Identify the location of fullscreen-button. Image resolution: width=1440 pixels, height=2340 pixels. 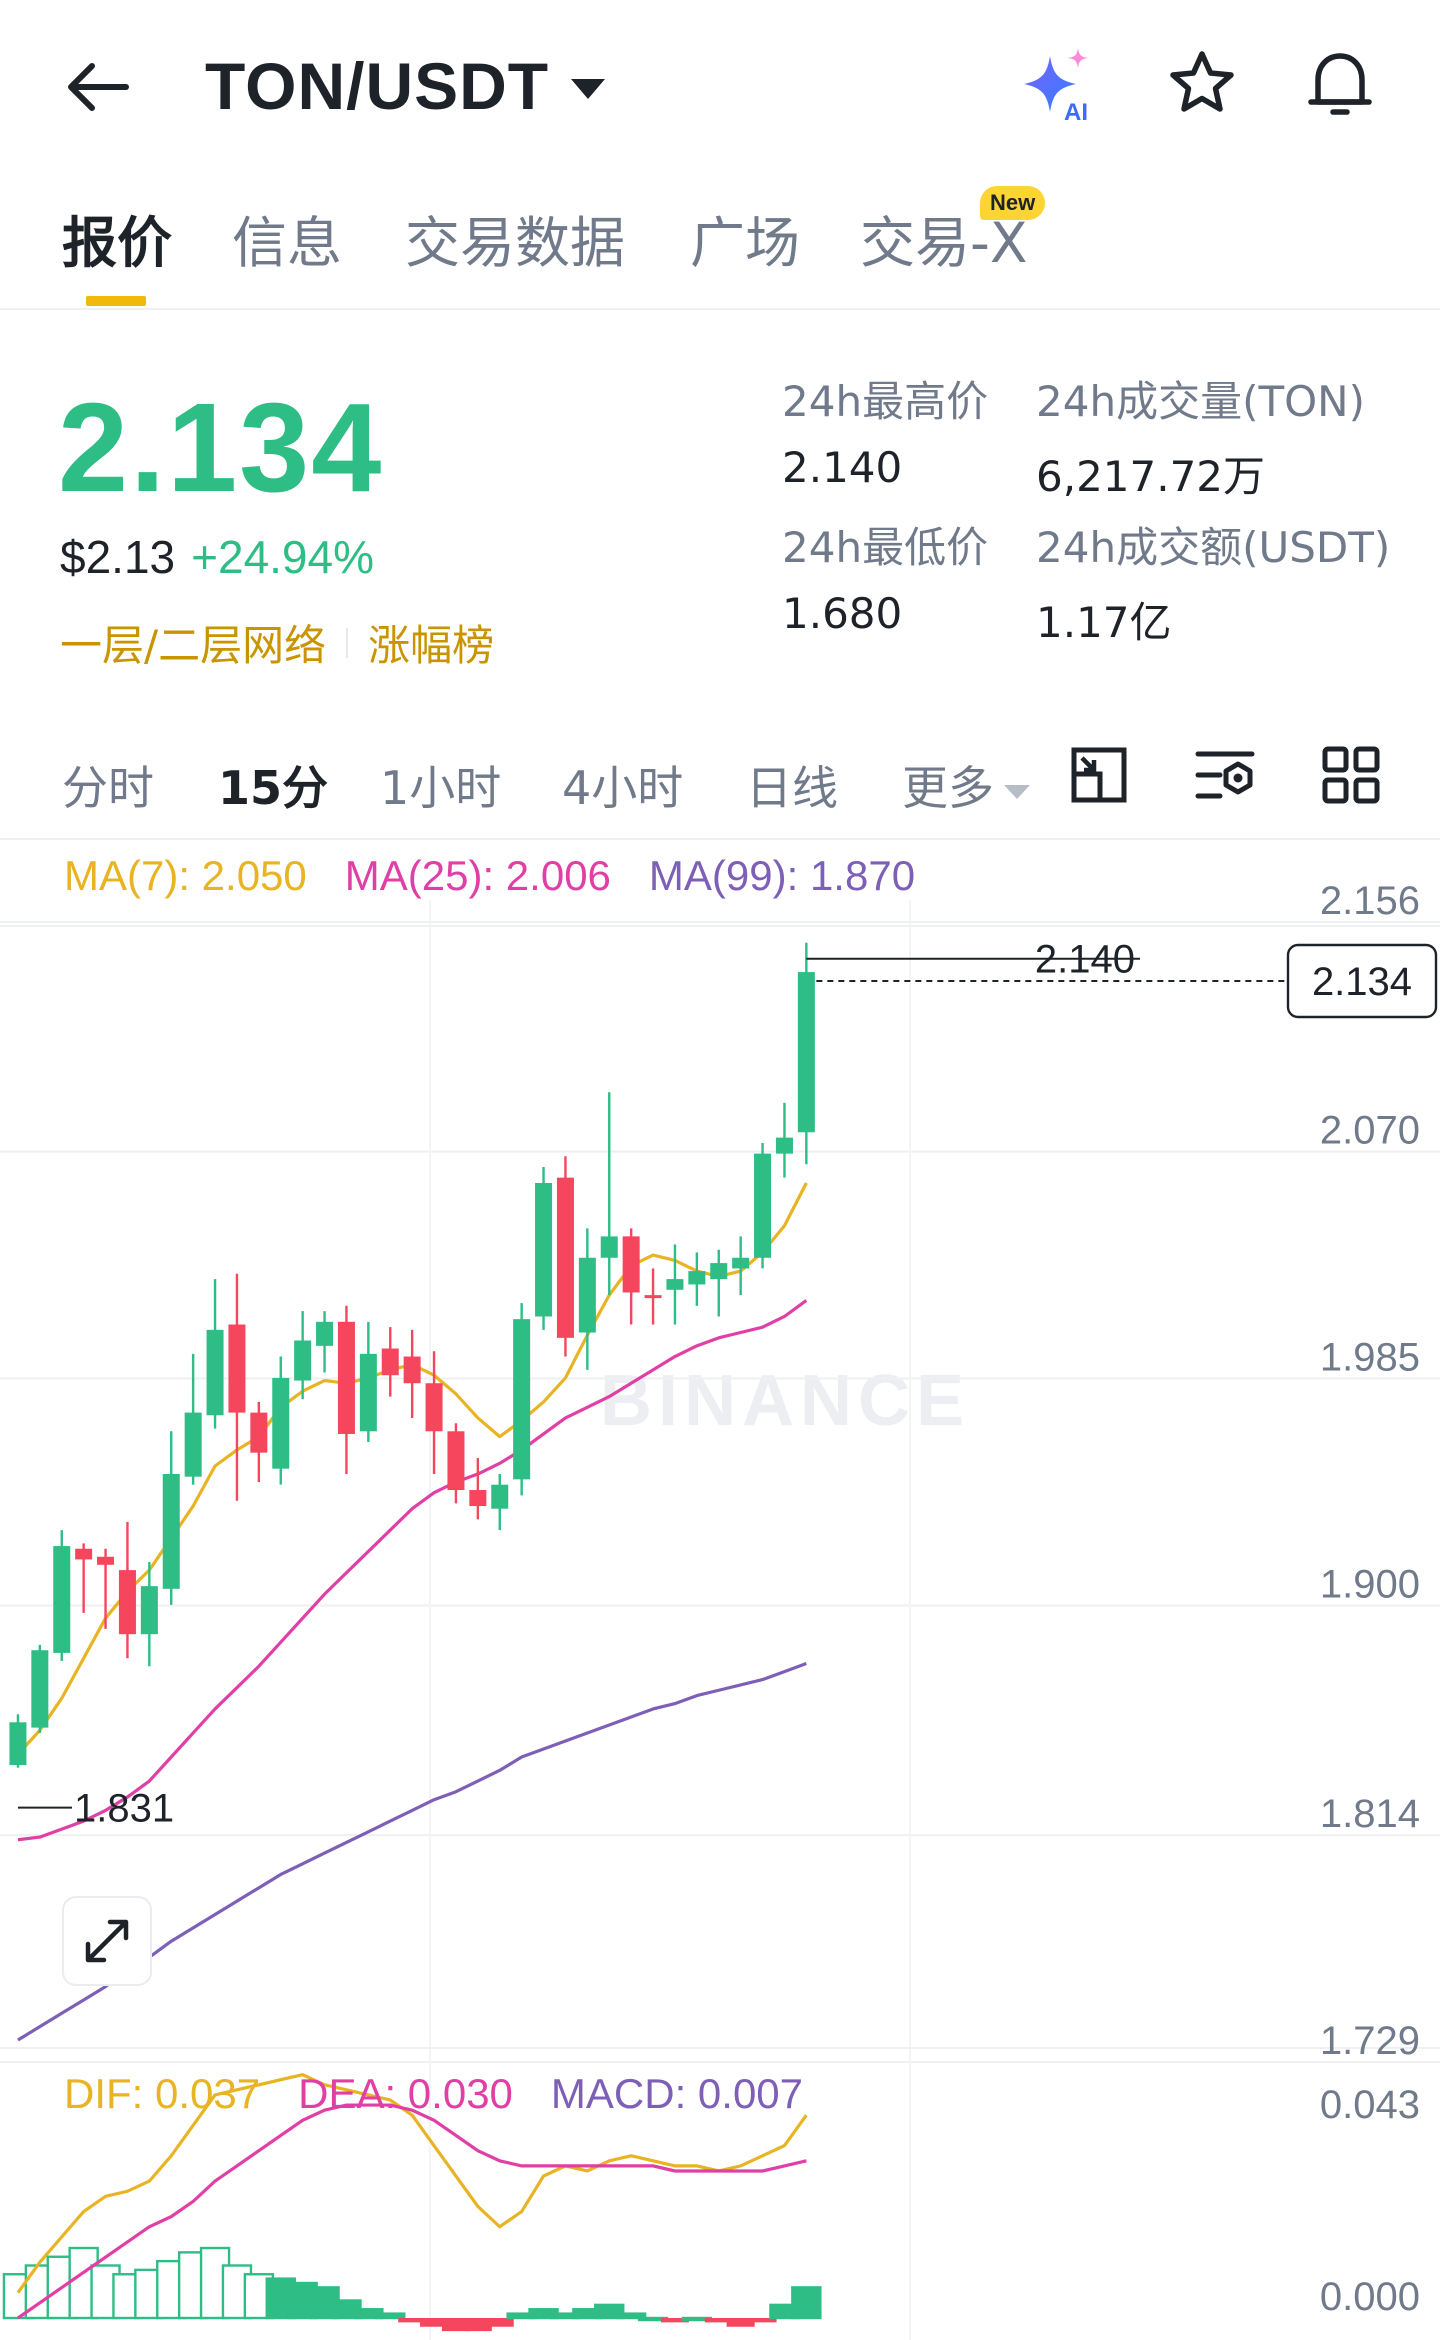
(107, 1941).